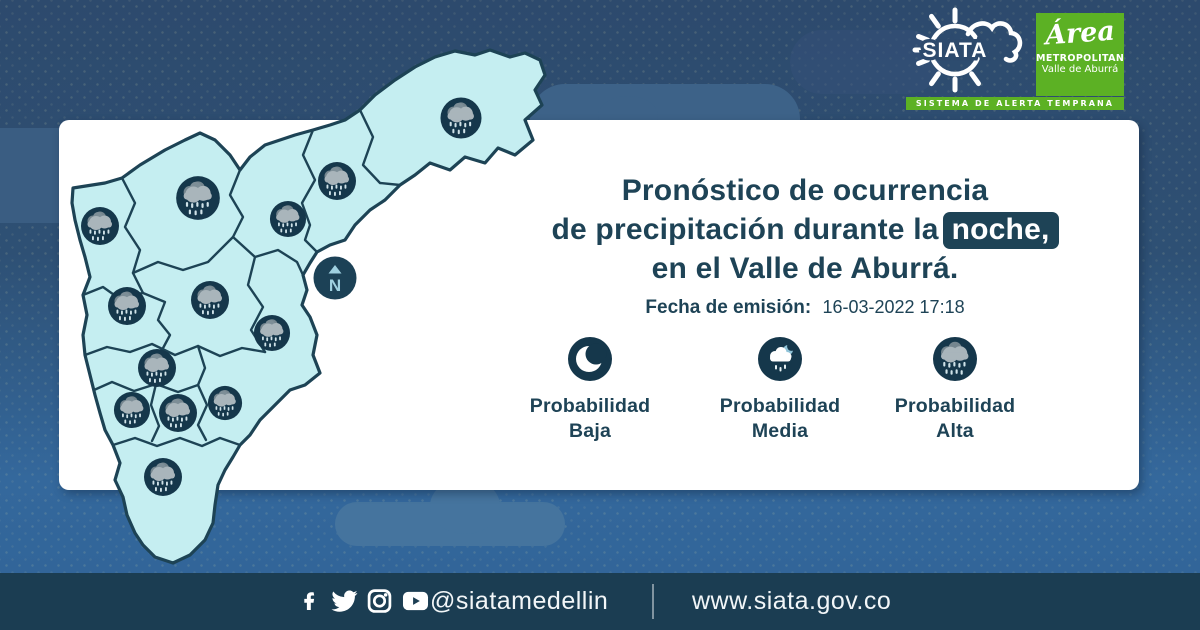 Image resolution: width=1200 pixels, height=630 pixels. Describe the element at coordinates (955, 431) in the screenshot. I see `legend-label-line2: Alta` at that location.